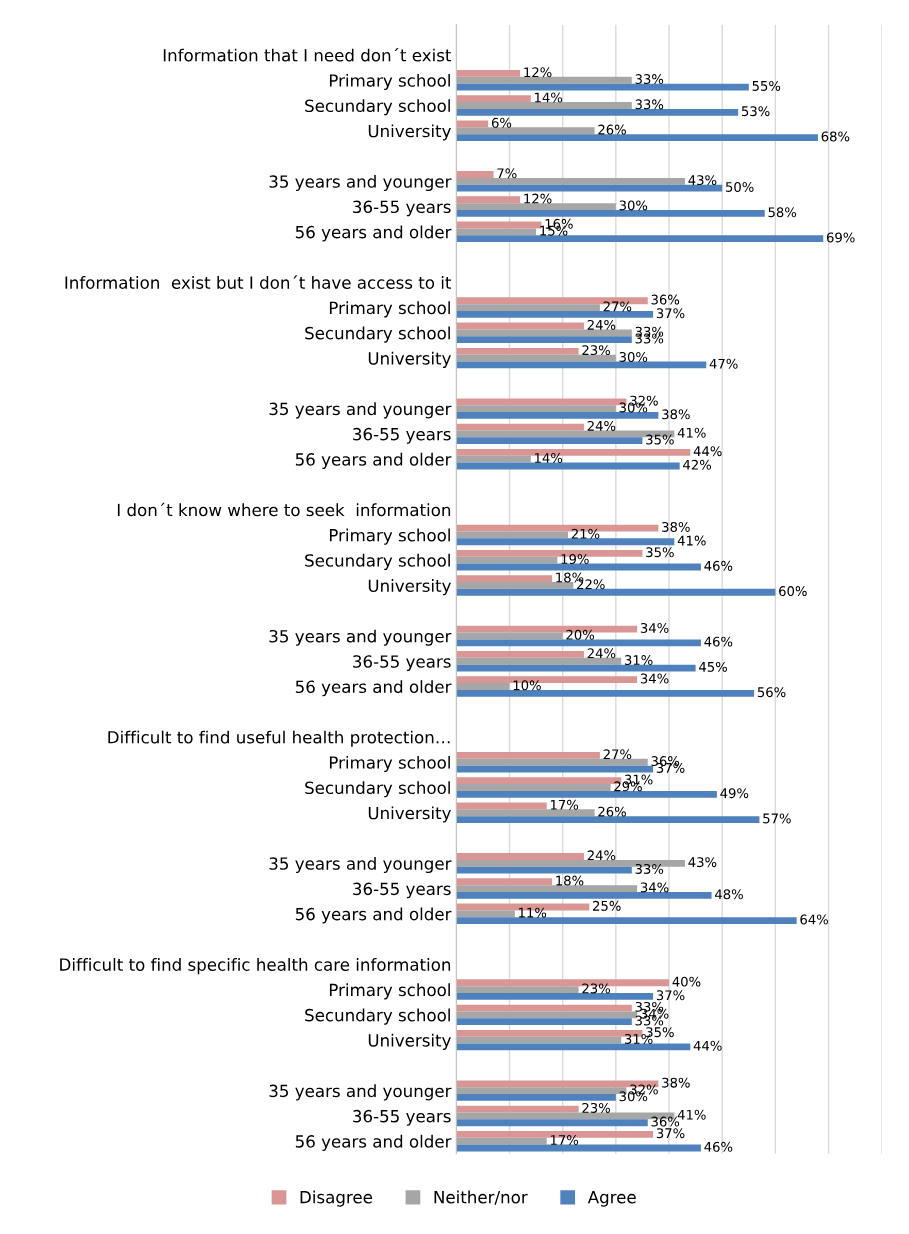 The width and height of the screenshot is (909, 1234). I want to click on data-label: 7%, so click(507, 173).